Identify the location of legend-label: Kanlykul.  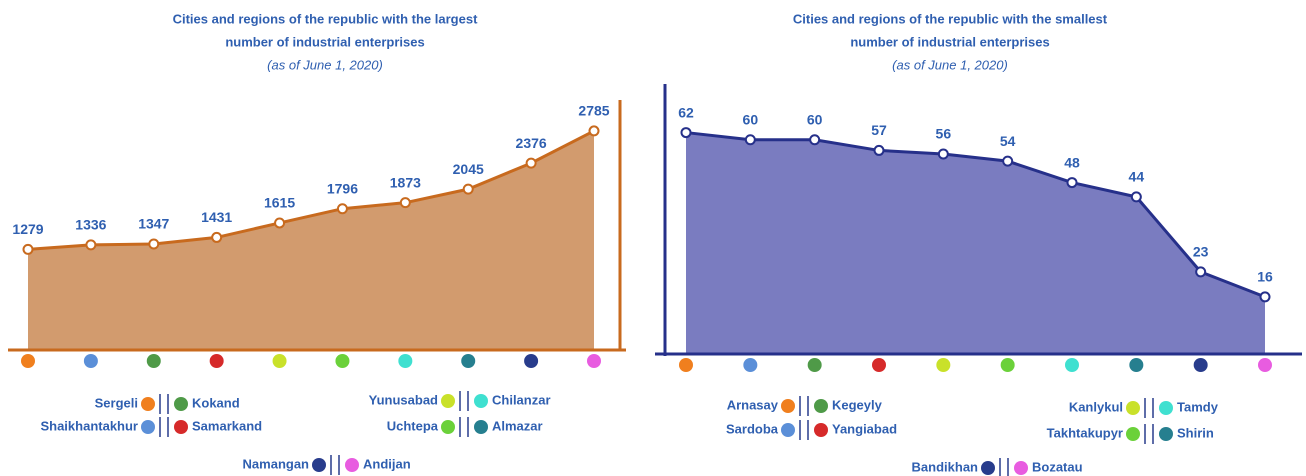
(1096, 406).